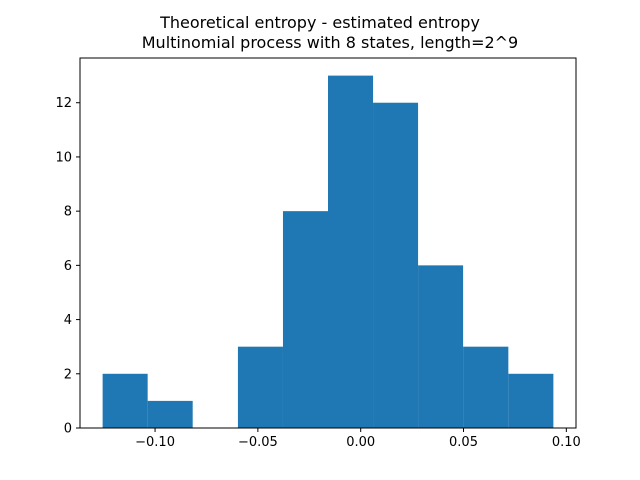 Image resolution: width=640 pixels, height=480 pixels. Describe the element at coordinates (68, 429) in the screenshot. I see `y-tick-label-0: 0` at that location.